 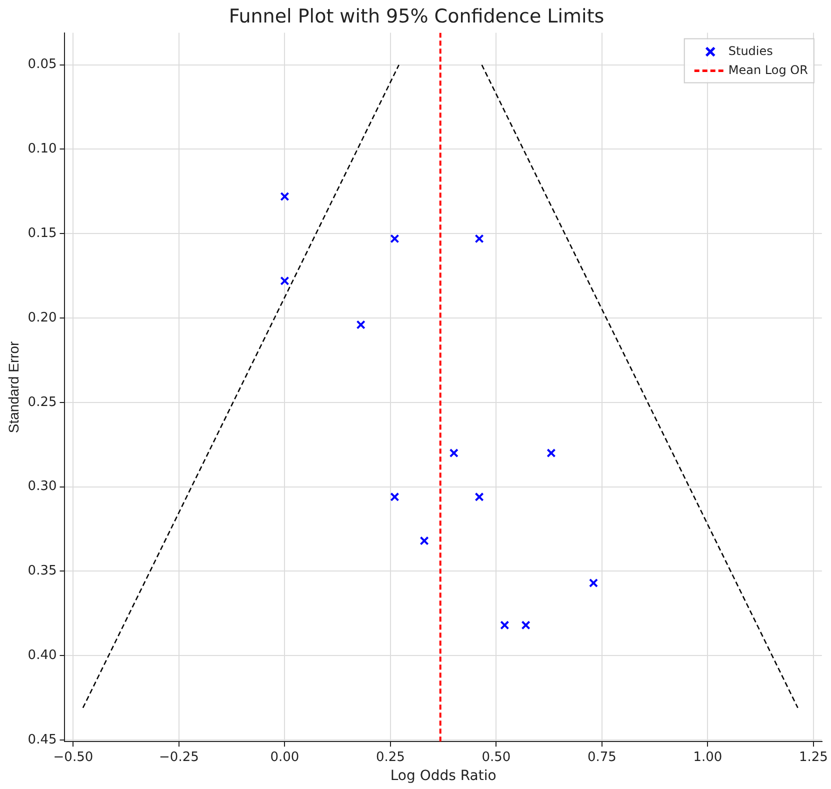 I want to click on x-tick-label: 1.00, so click(x=707, y=757).